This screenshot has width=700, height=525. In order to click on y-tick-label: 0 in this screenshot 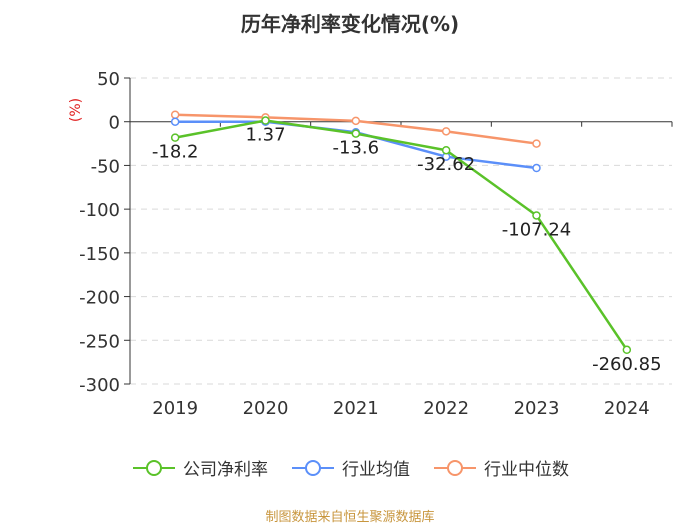, I will do `click(114, 123)`.